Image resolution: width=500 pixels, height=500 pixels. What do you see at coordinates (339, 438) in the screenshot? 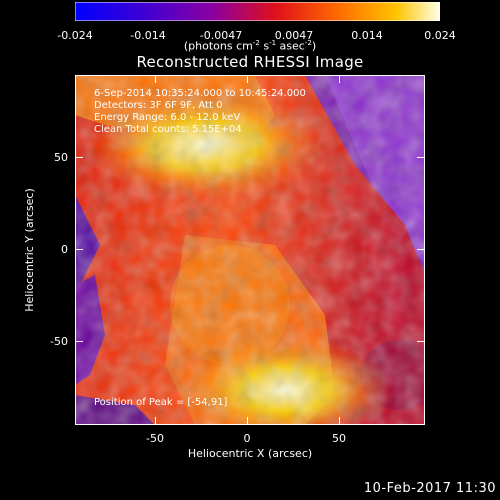
I see `x-tick-label: 50` at bounding box center [339, 438].